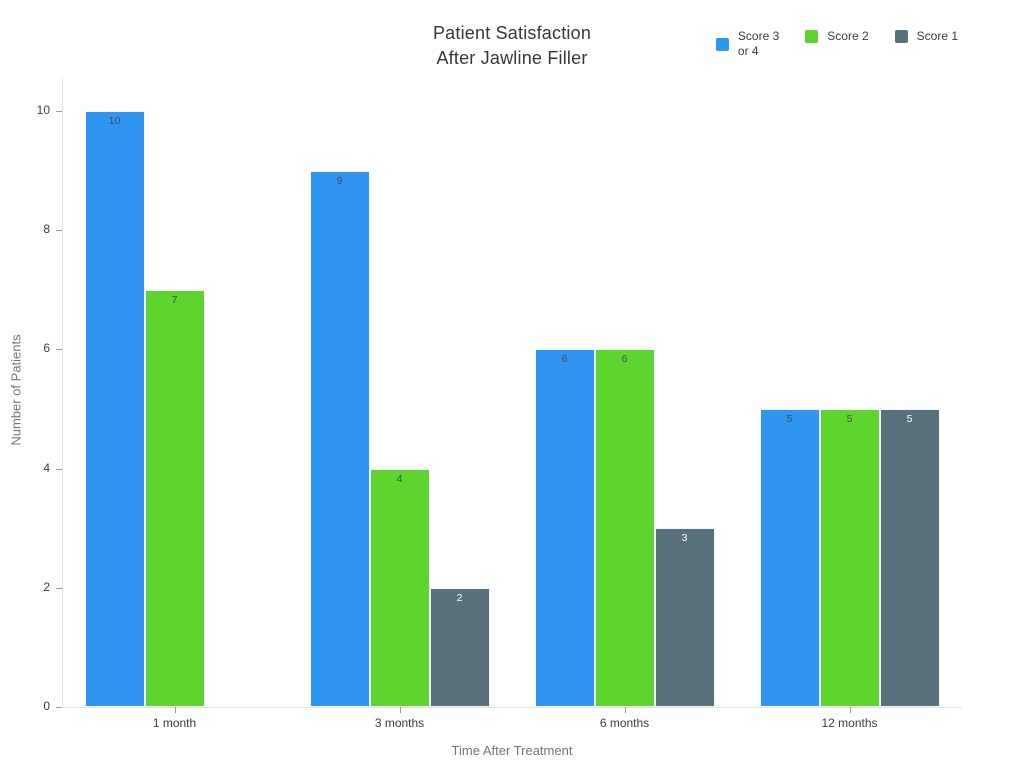 The width and height of the screenshot is (1024, 768). I want to click on legend-label: Score 1, so click(937, 36).